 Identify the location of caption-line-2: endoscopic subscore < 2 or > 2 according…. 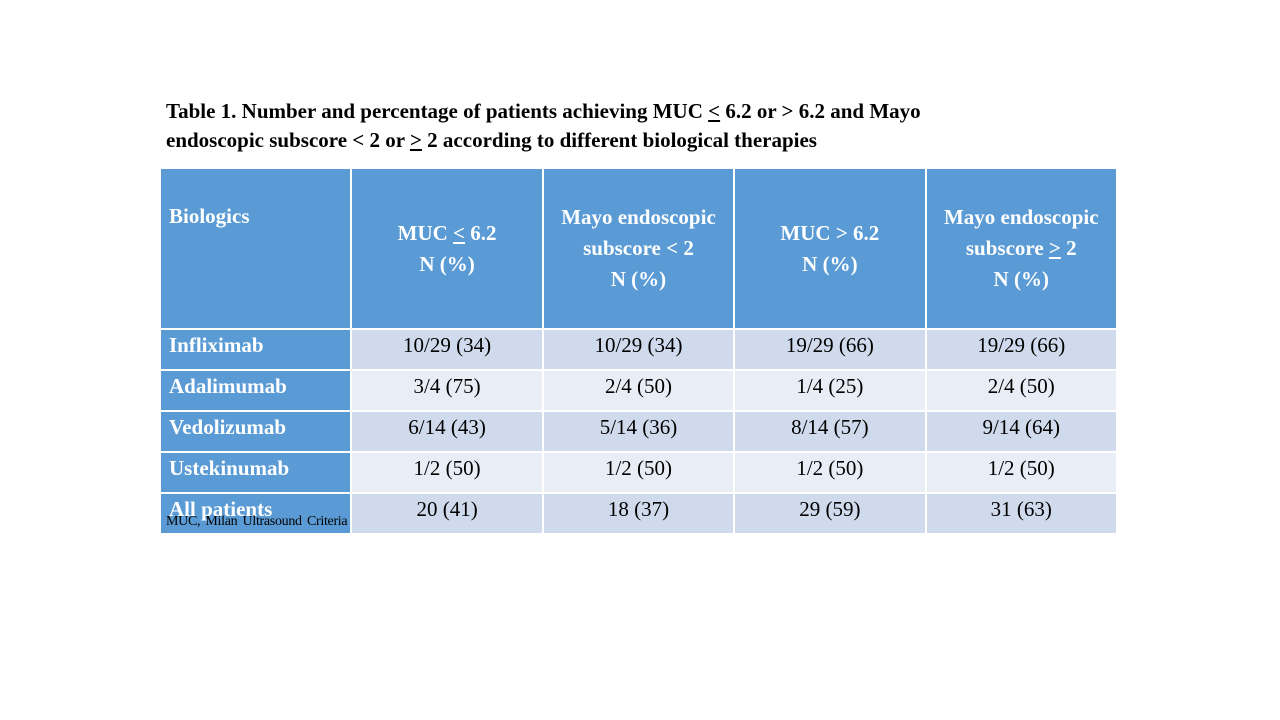
(646, 140).